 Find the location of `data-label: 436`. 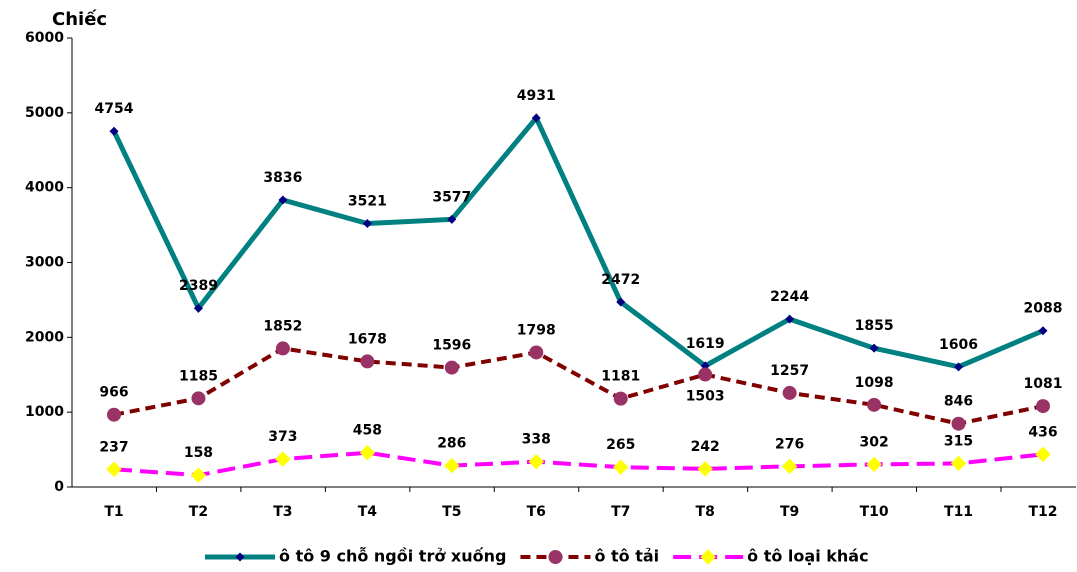

data-label: 436 is located at coordinates (1042, 432).